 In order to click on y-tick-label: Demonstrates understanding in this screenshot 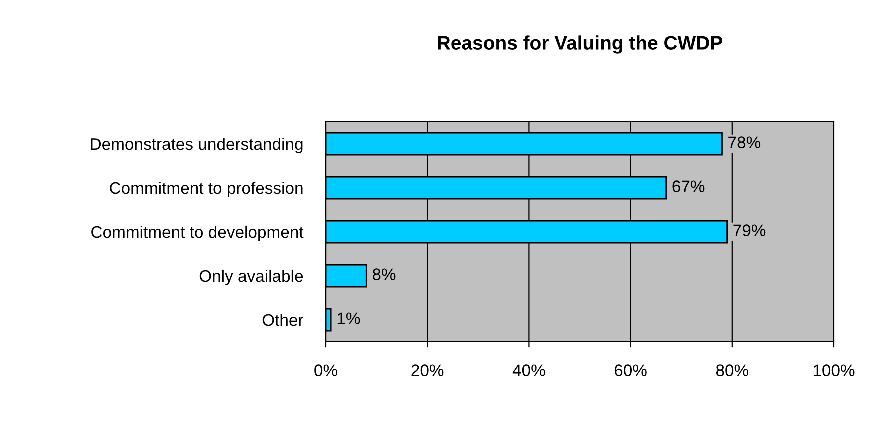, I will do `click(197, 146)`.